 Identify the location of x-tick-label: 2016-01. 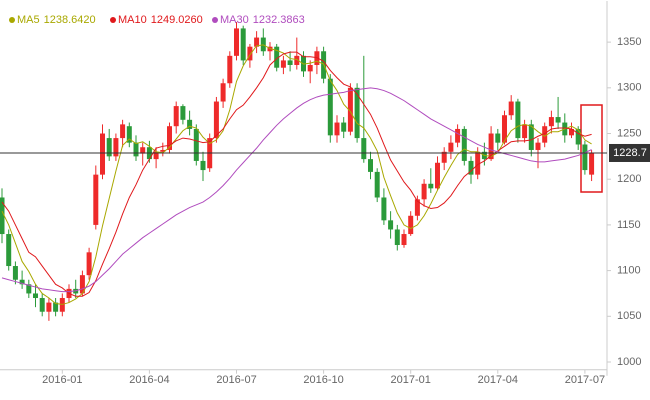
(62, 380).